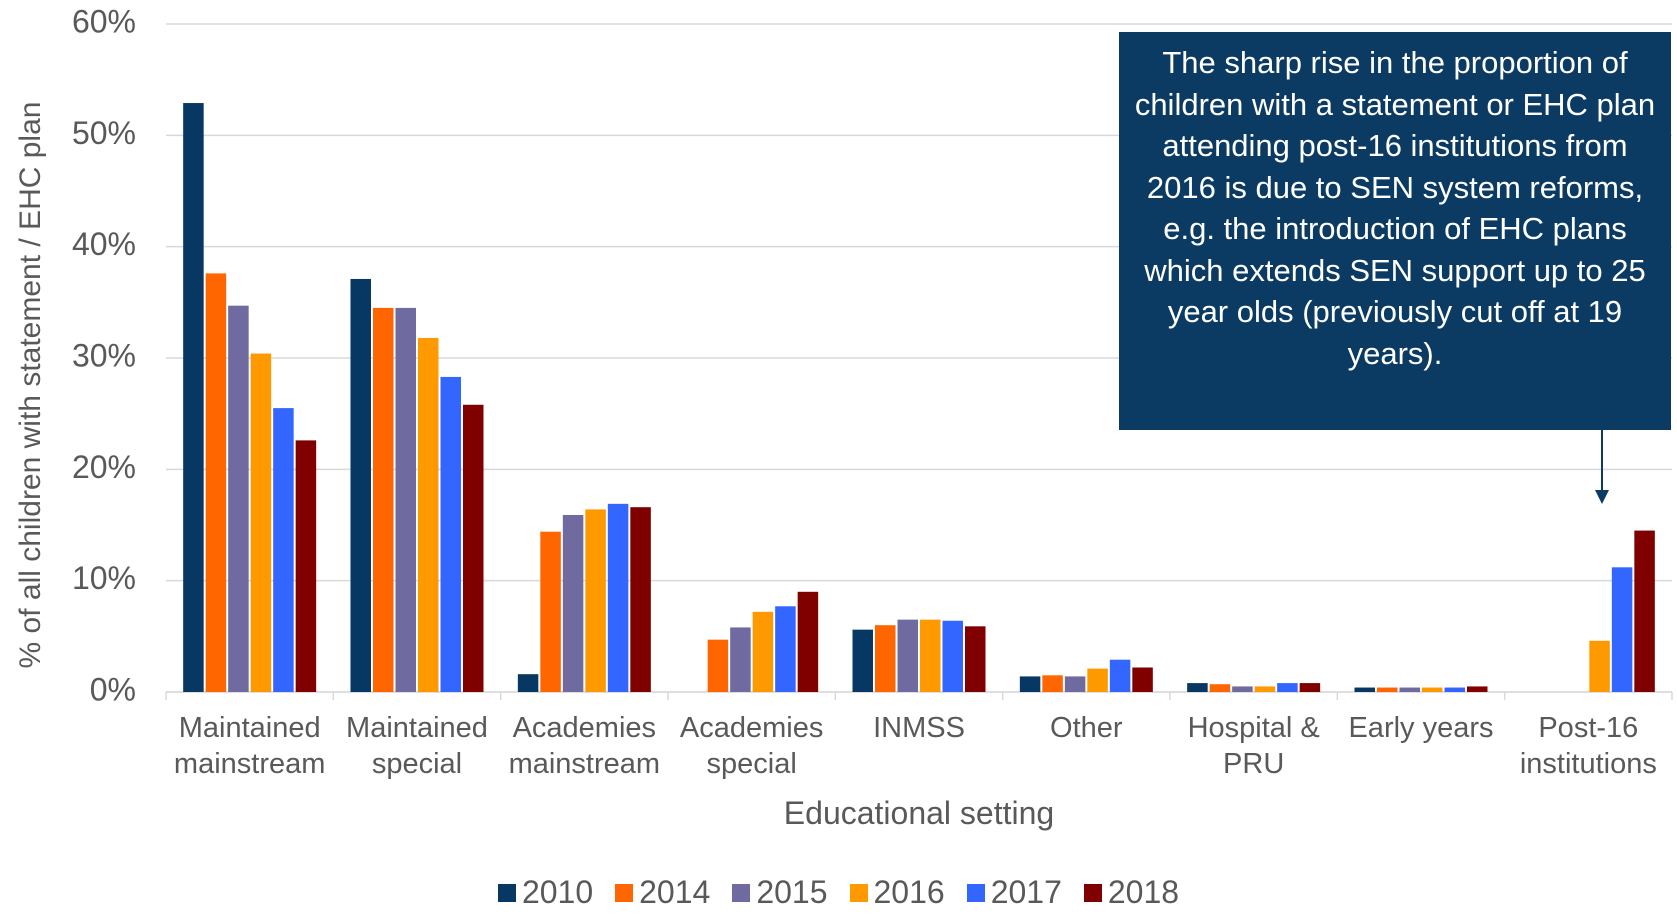 This screenshot has width=1677, height=914. What do you see at coordinates (1253, 746) in the screenshot?
I see `x-tick-label: Hospital & PRU` at bounding box center [1253, 746].